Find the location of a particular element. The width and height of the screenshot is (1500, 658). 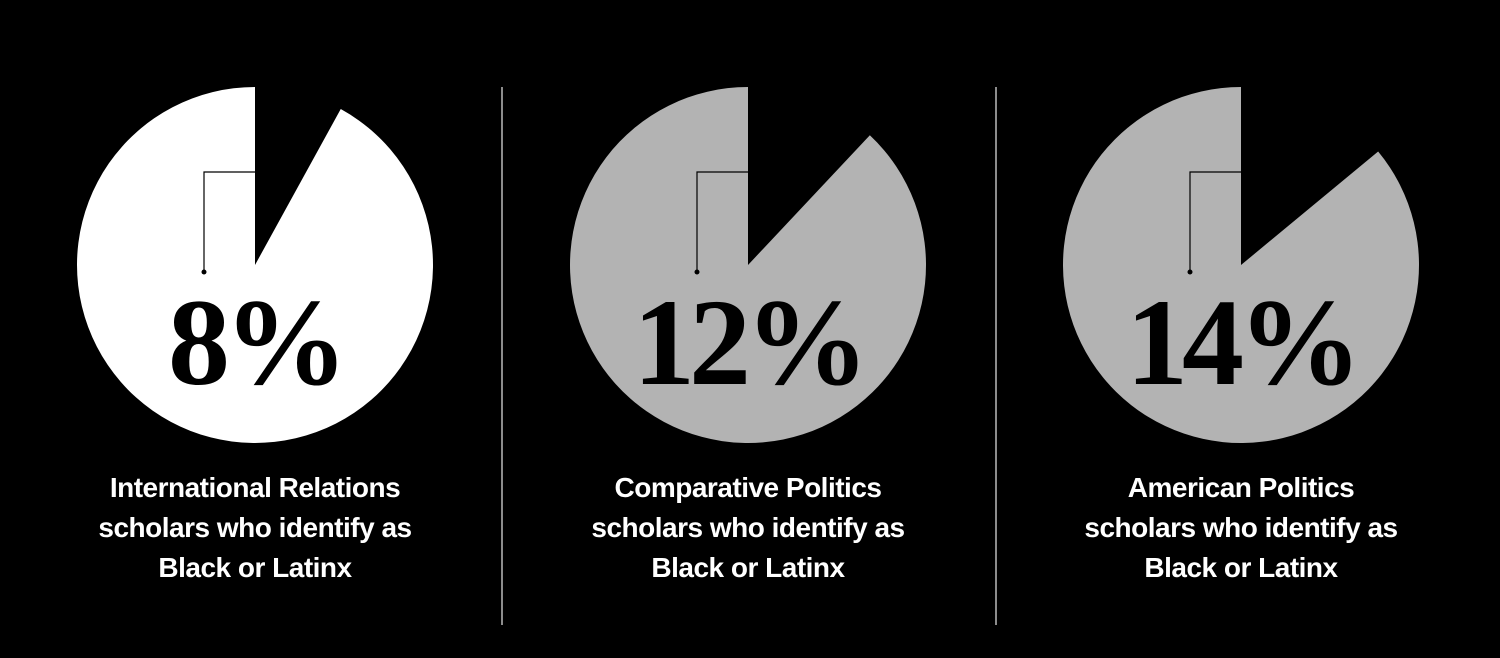

value-label: 12% is located at coordinates (748, 342).